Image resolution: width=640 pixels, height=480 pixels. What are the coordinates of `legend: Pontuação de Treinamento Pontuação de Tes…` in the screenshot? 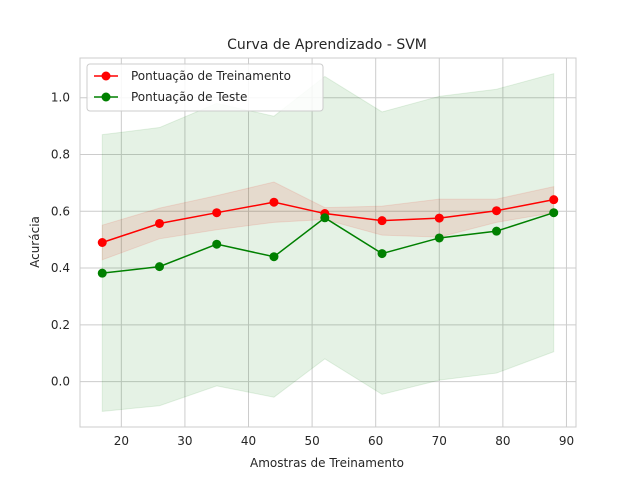 It's located at (205, 87).